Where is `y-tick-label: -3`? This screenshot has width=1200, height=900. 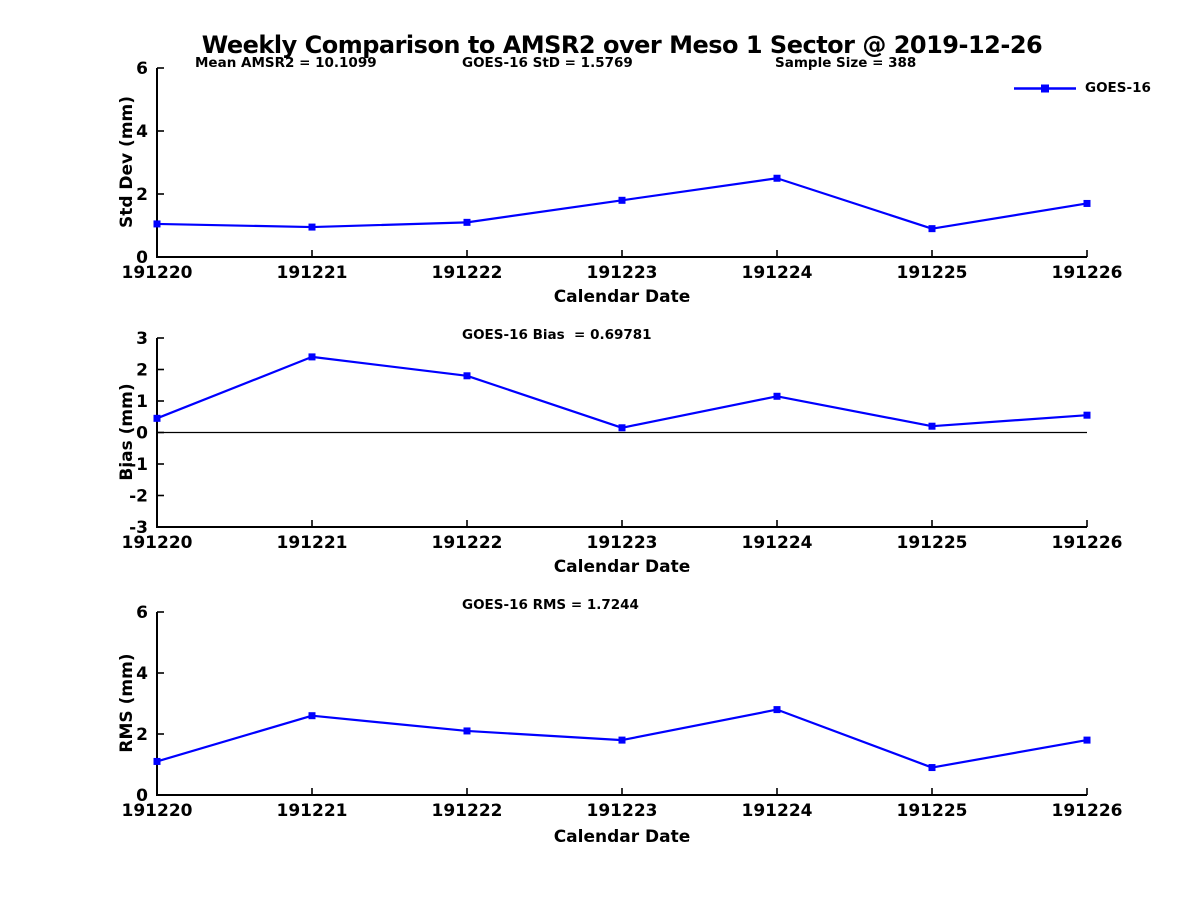 y-tick-label: -3 is located at coordinates (138, 528).